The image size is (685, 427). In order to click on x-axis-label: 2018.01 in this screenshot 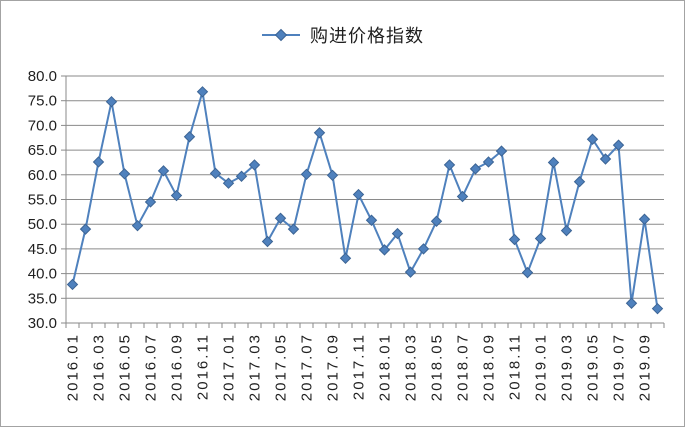, I will do `click(385, 367)`.